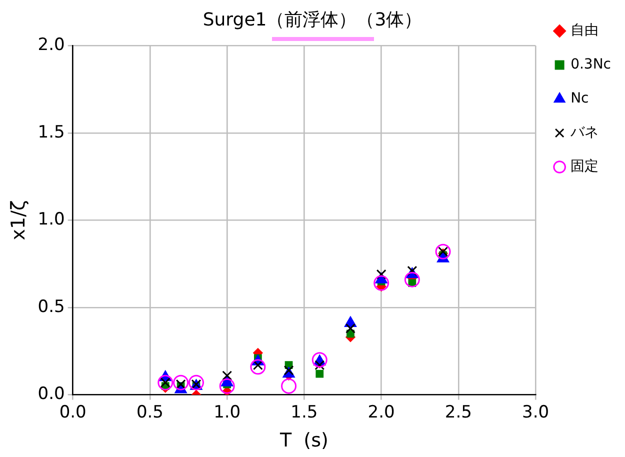 This screenshot has width=625, height=457. Describe the element at coordinates (51, 306) in the screenshot. I see `y-tick-label: 0.5` at that location.